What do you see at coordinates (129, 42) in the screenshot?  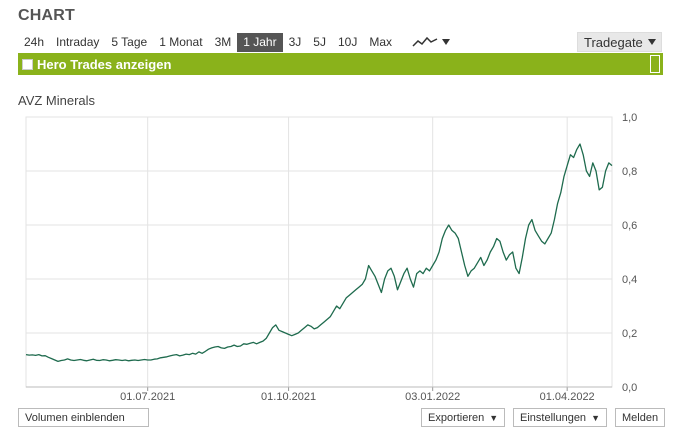 I see `range-button-5-tage: 5 Tage` at bounding box center [129, 42].